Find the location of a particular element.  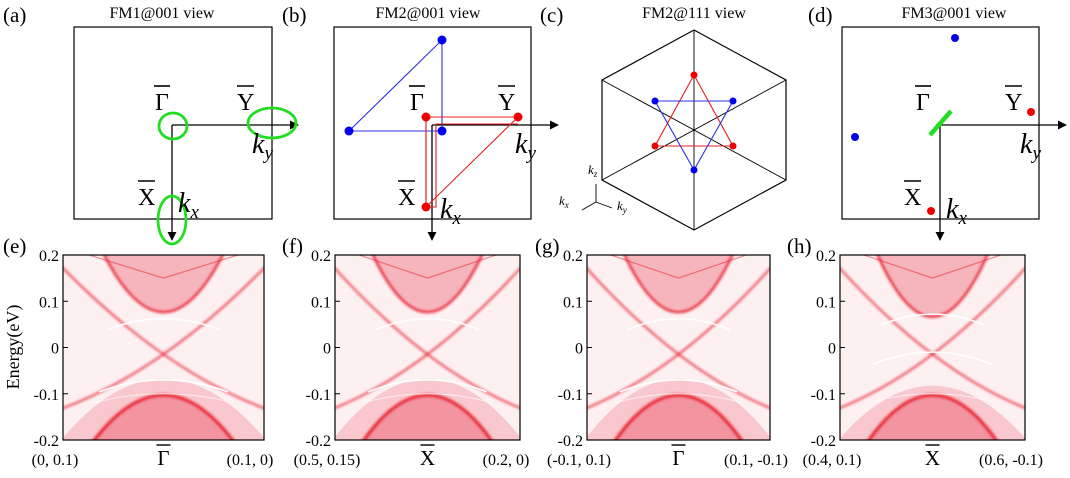

x-bar-a: X is located at coordinates (146, 198).